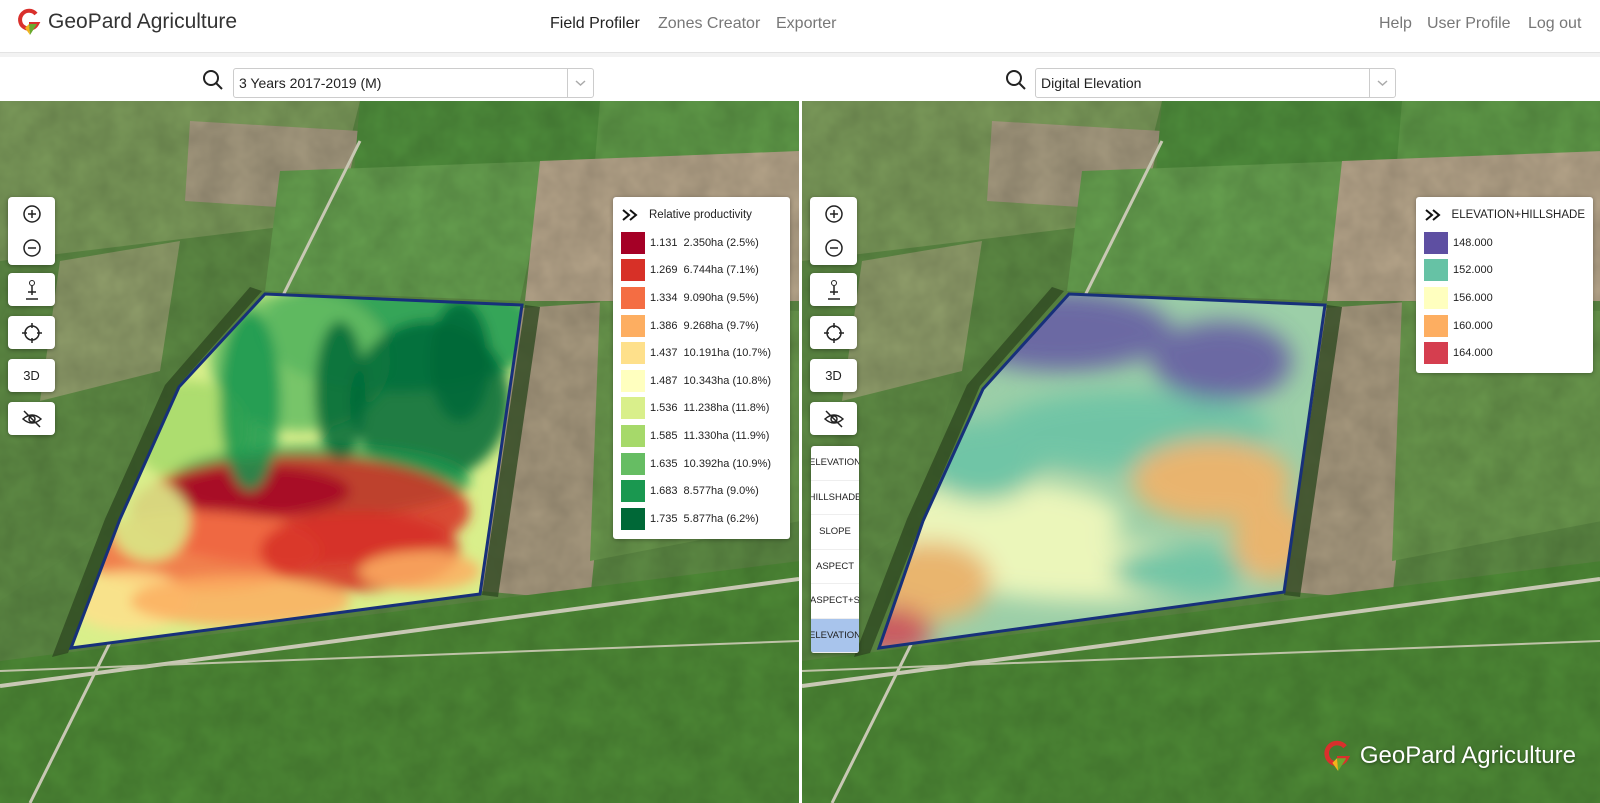  What do you see at coordinates (1504, 326) in the screenshot?
I see `legend-row: 160.000` at bounding box center [1504, 326].